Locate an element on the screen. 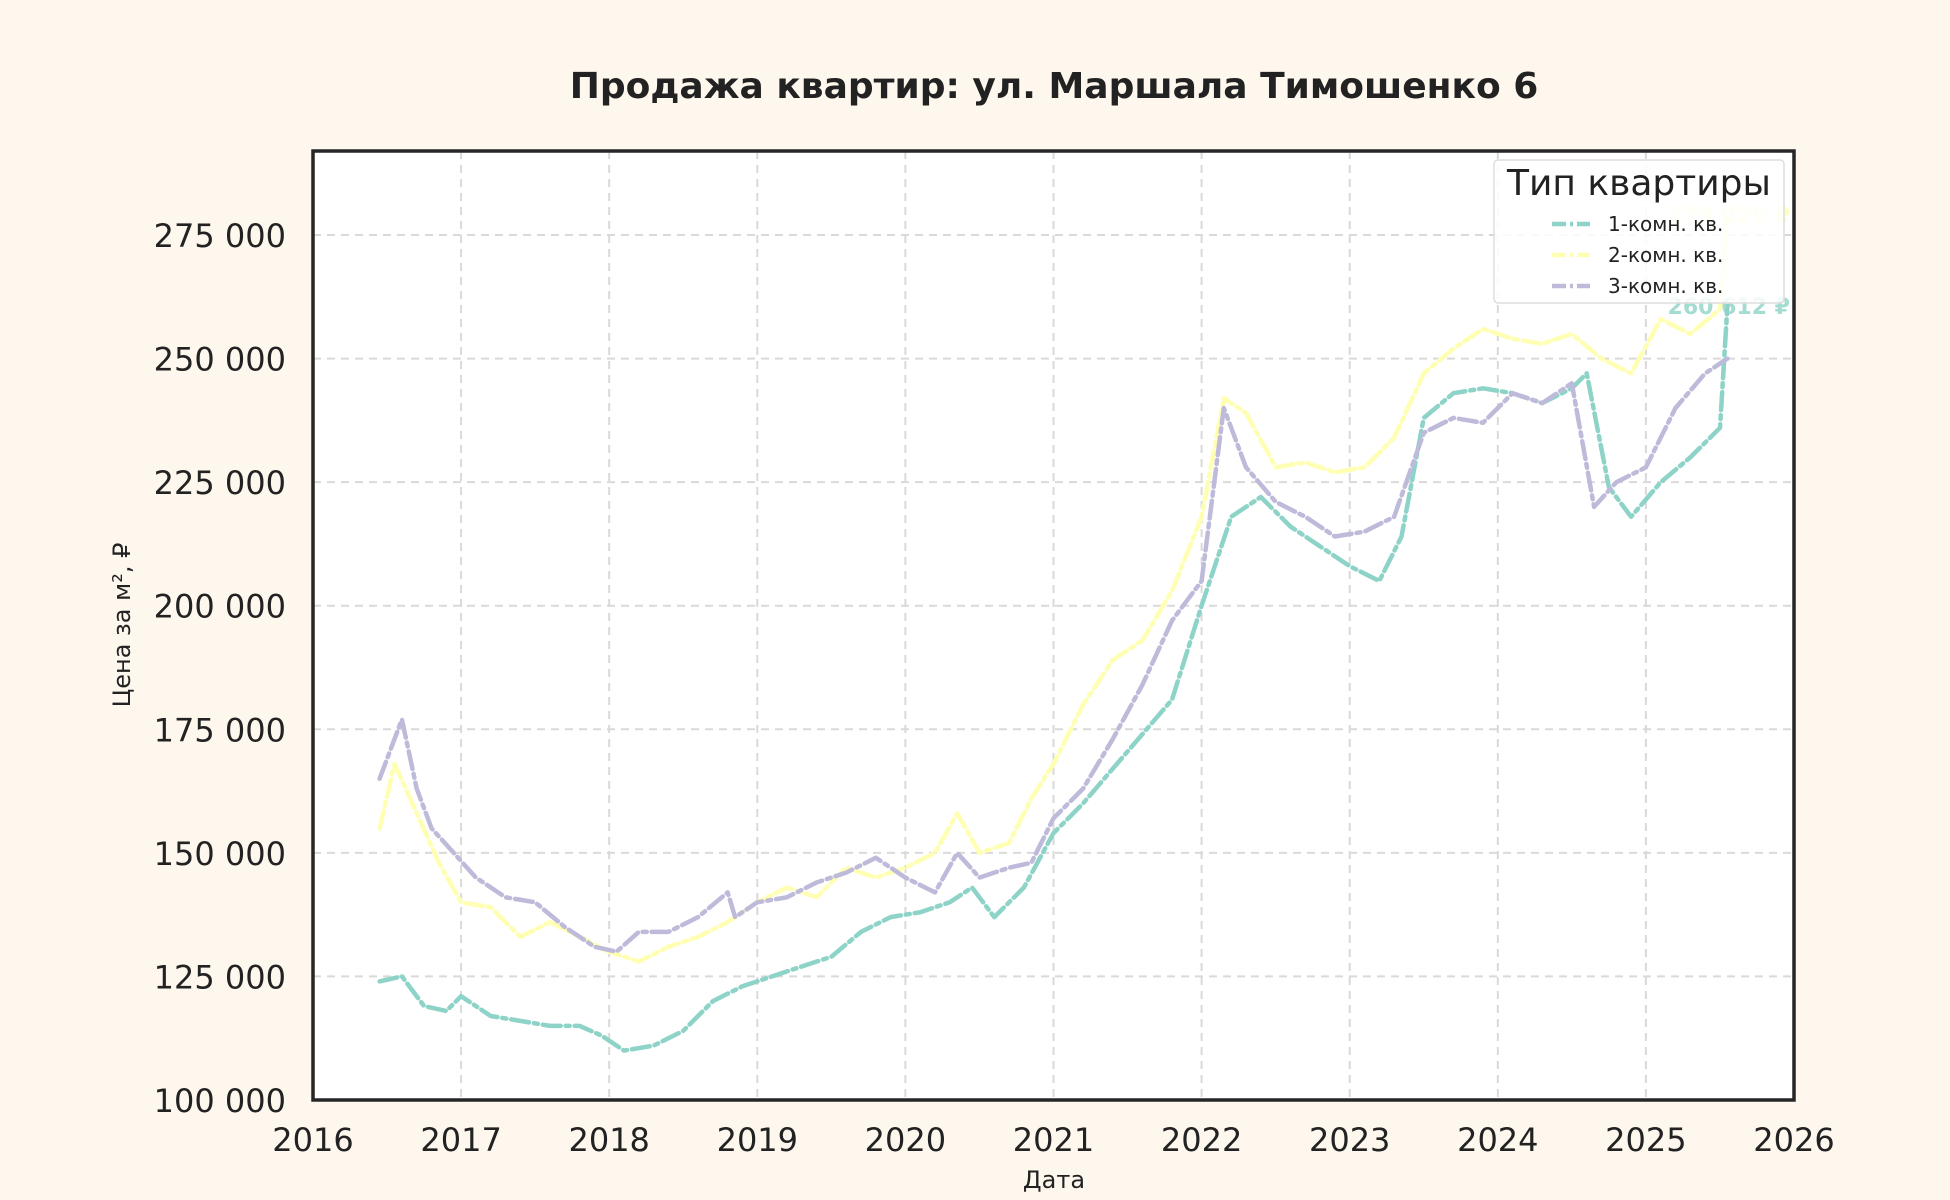  y-tick-label: 250 000 is located at coordinates (220, 360).